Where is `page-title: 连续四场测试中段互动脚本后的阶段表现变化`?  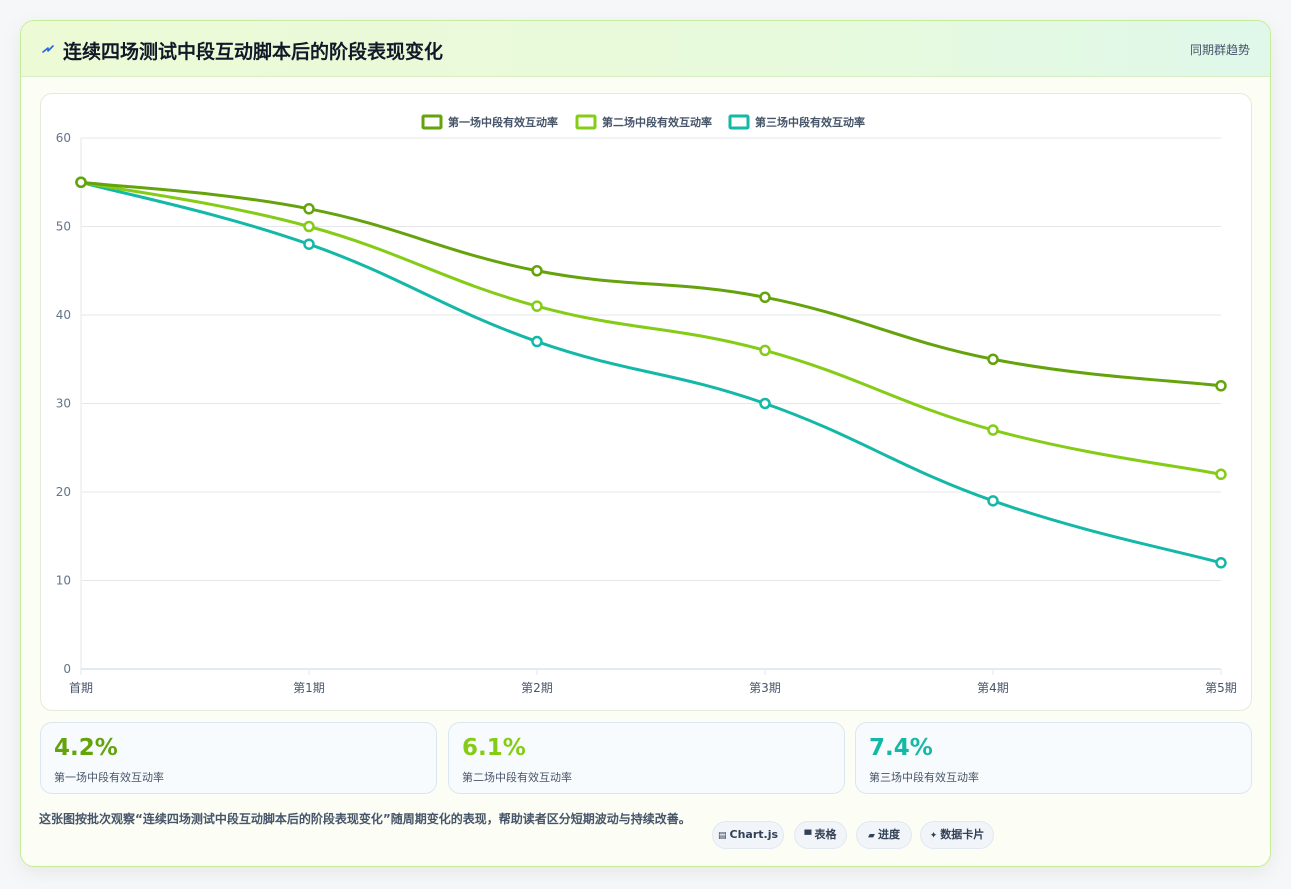
page-title: 连续四场测试中段互动脚本后的阶段表现变化 is located at coordinates (253, 52).